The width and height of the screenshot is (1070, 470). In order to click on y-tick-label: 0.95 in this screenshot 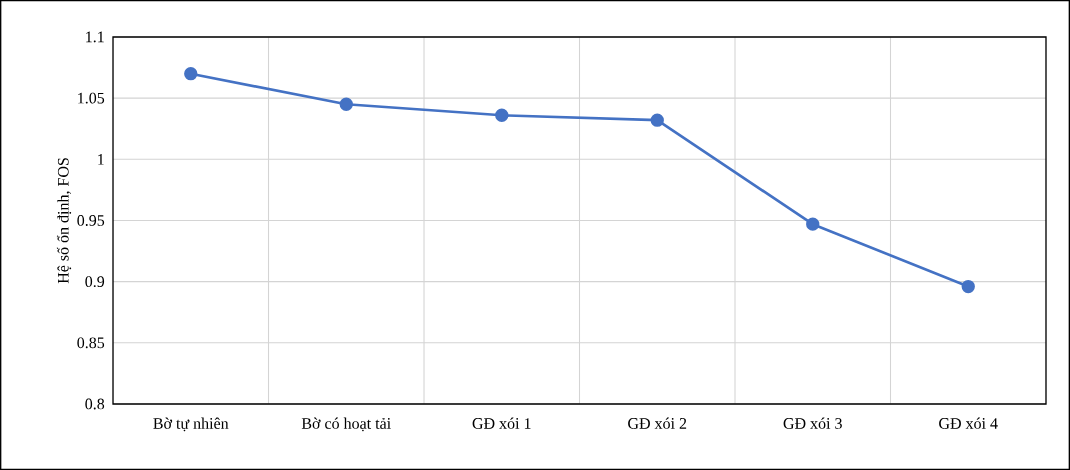, I will do `click(91, 220)`.